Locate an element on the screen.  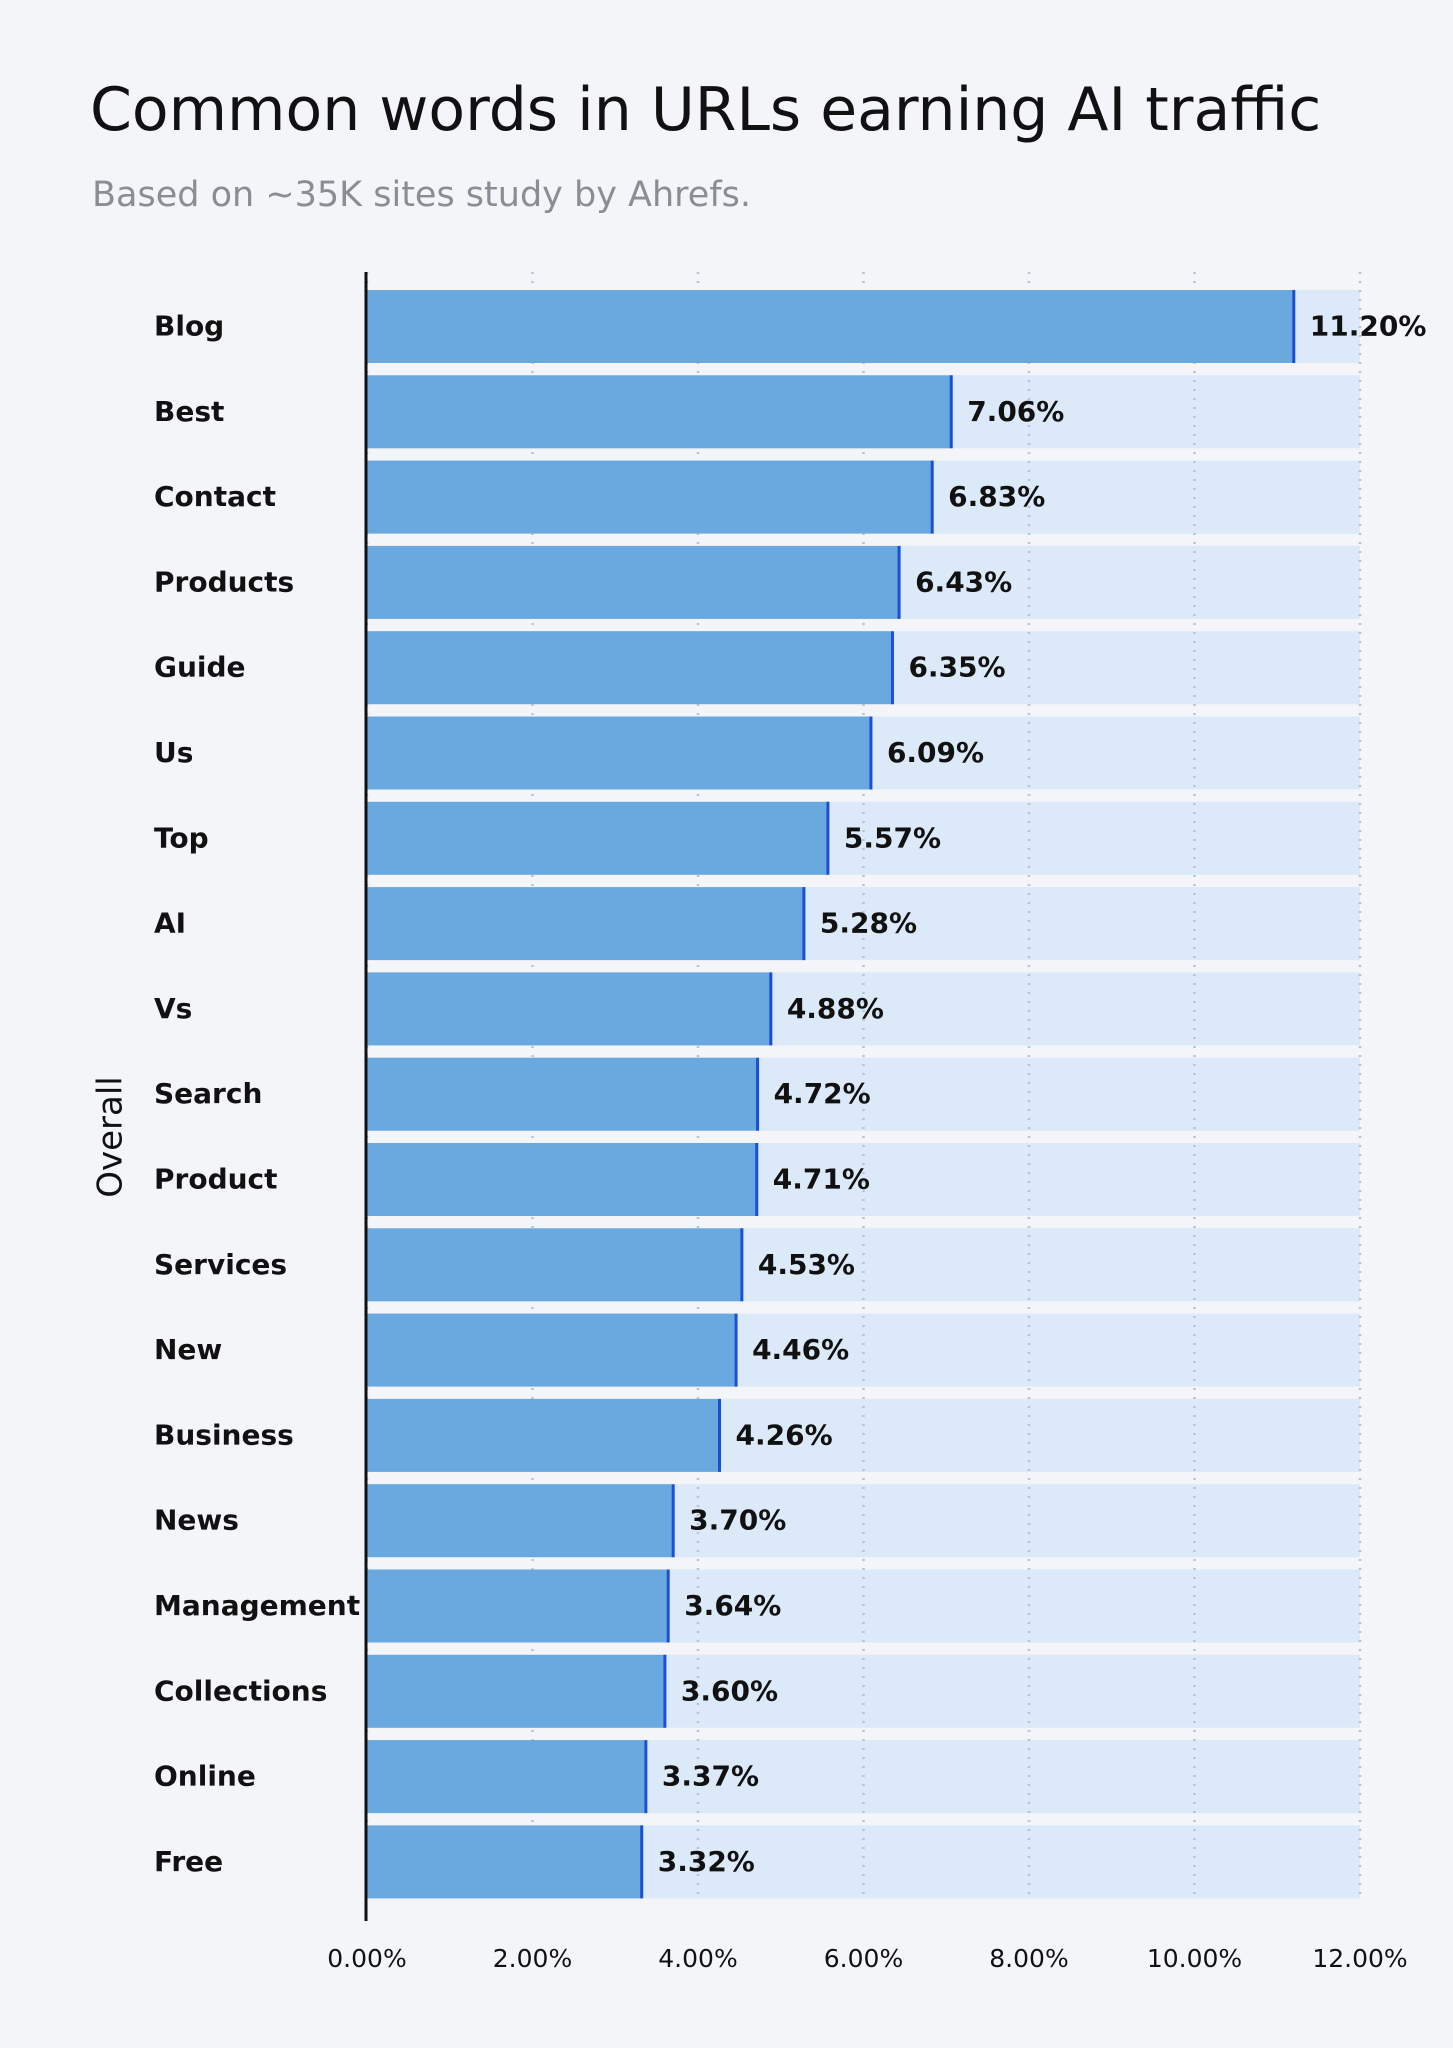
value-label: 3.60% is located at coordinates (729, 1690).